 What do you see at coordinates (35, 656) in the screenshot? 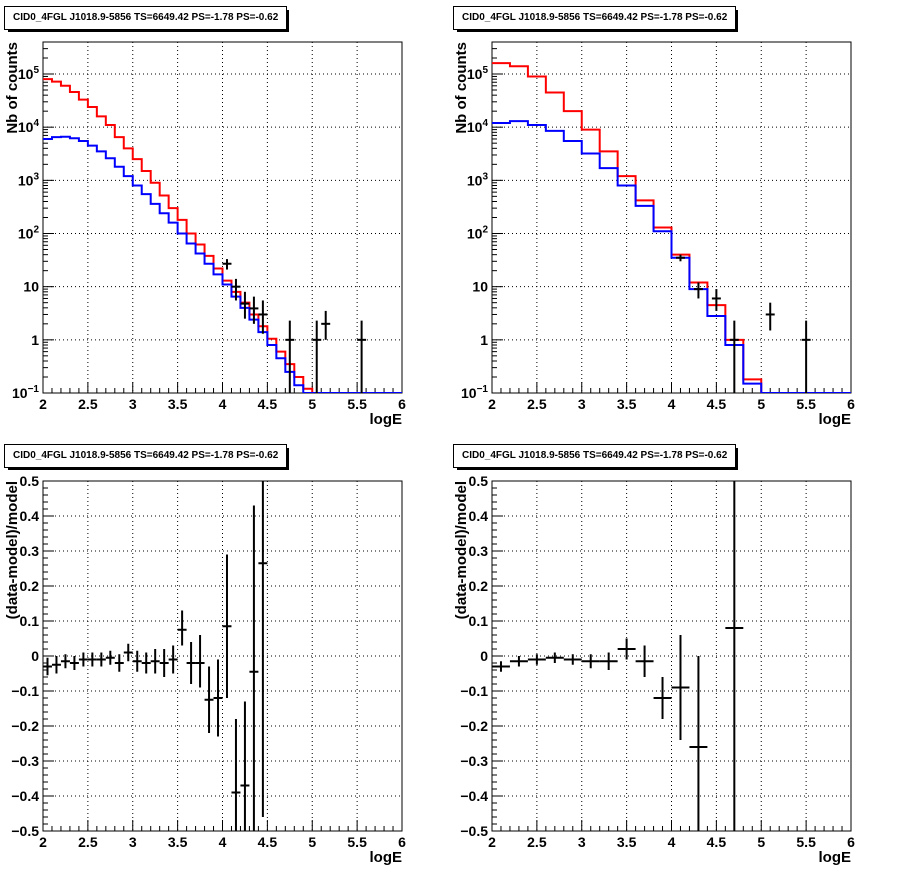
I see `y-tick-label: 0` at bounding box center [35, 656].